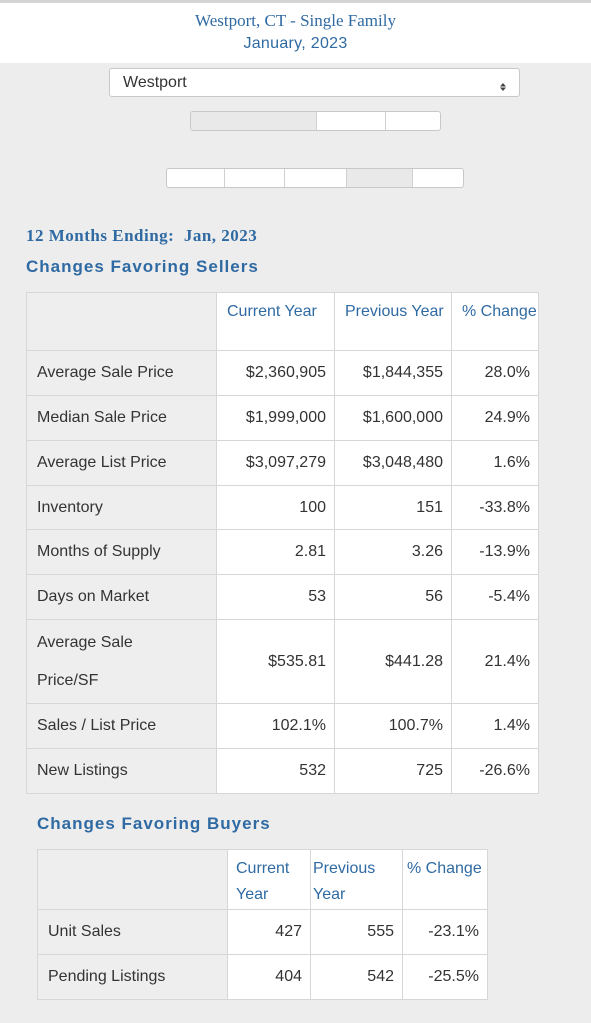  I want to click on segmented-control-top, so click(315, 121).